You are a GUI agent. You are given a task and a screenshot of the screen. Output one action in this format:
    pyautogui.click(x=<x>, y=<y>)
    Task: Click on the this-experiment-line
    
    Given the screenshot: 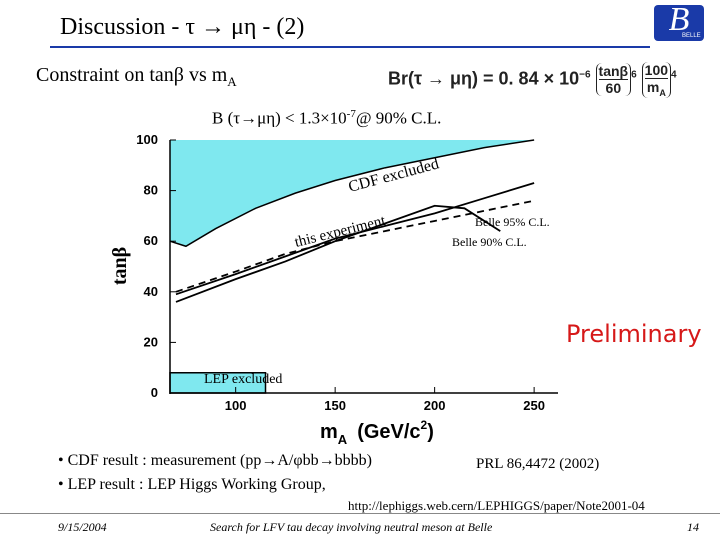 What is the action you would take?
    pyautogui.click(x=338, y=253)
    